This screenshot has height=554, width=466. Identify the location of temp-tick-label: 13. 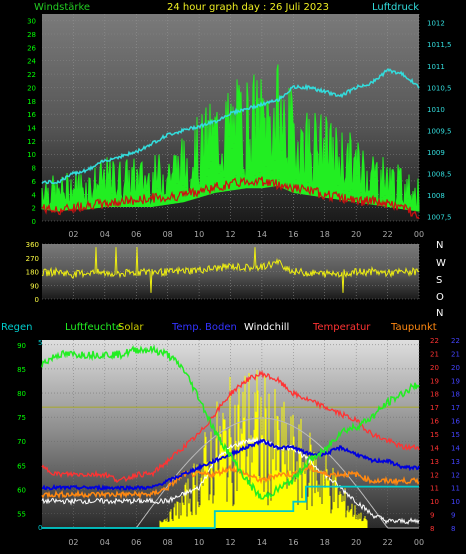
(434, 462).